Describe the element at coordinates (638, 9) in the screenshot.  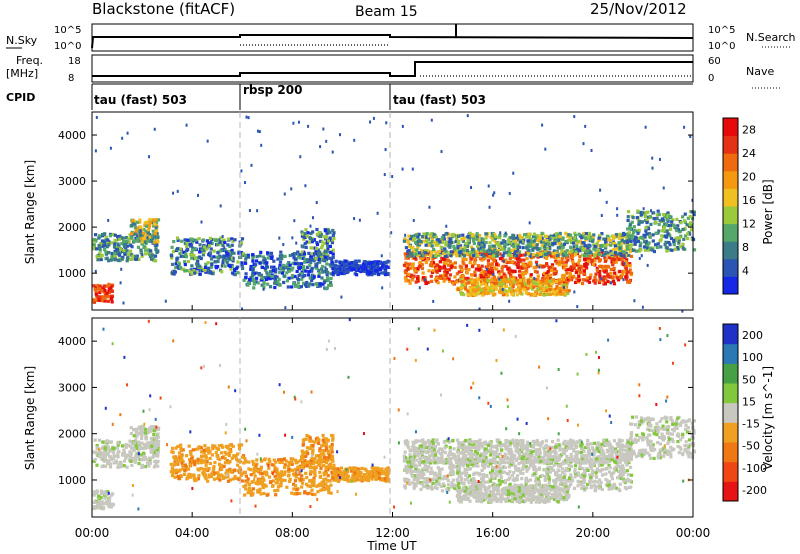
I see `date-label: 25/Nov/2012` at that location.